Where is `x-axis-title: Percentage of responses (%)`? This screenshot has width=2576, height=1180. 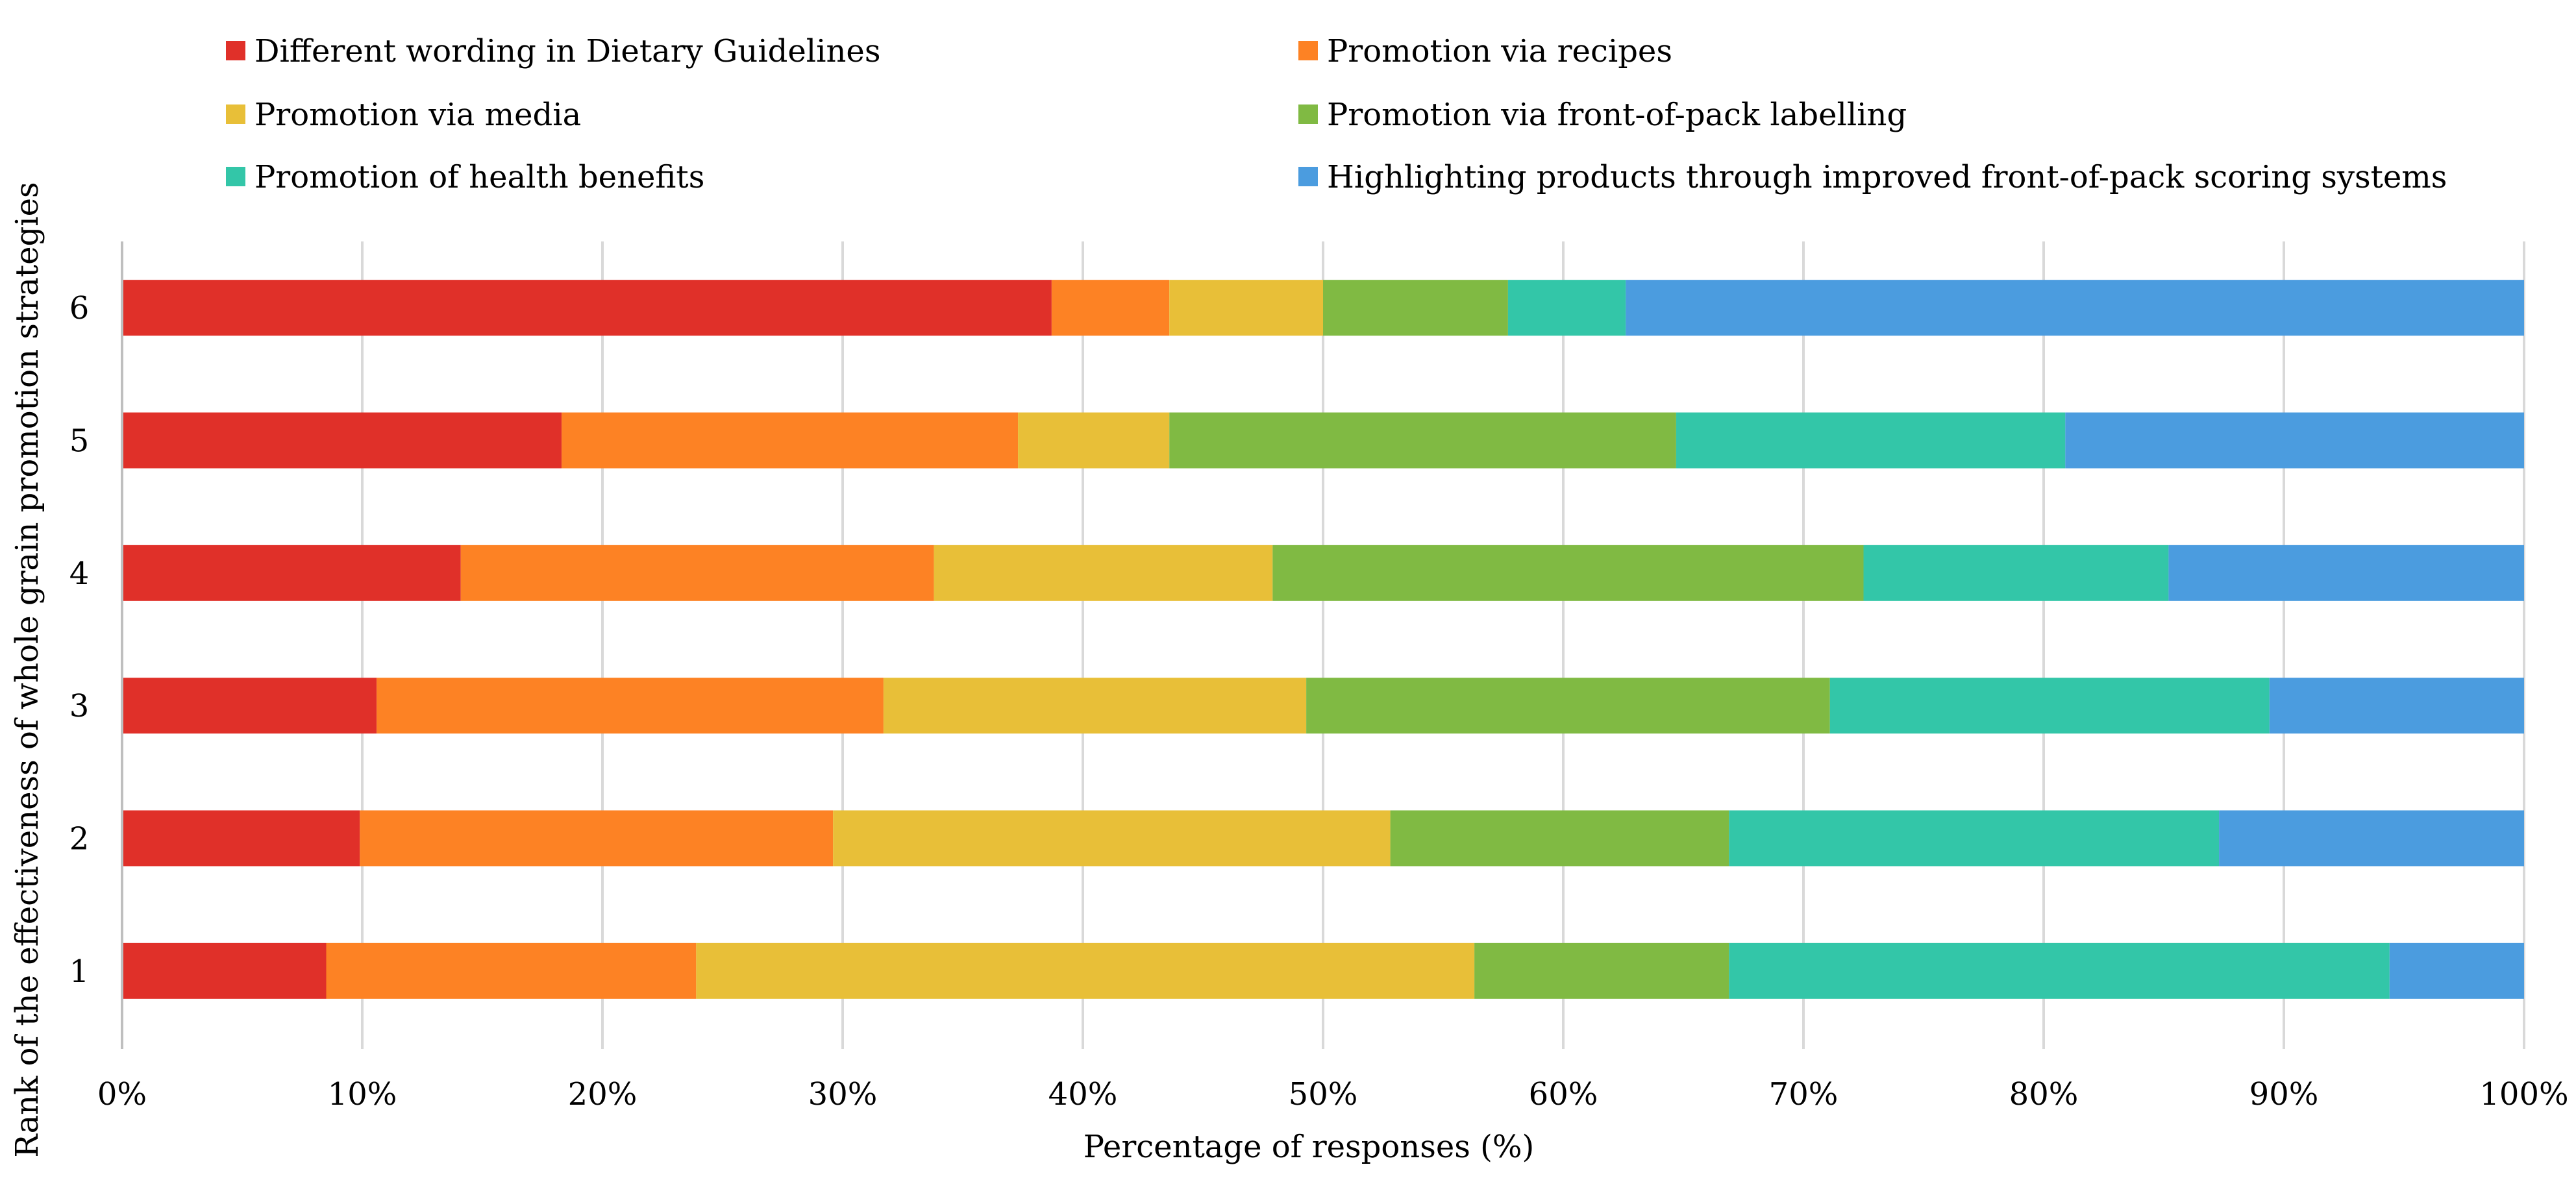 x-axis-title: Percentage of responses (%) is located at coordinates (1309, 1147).